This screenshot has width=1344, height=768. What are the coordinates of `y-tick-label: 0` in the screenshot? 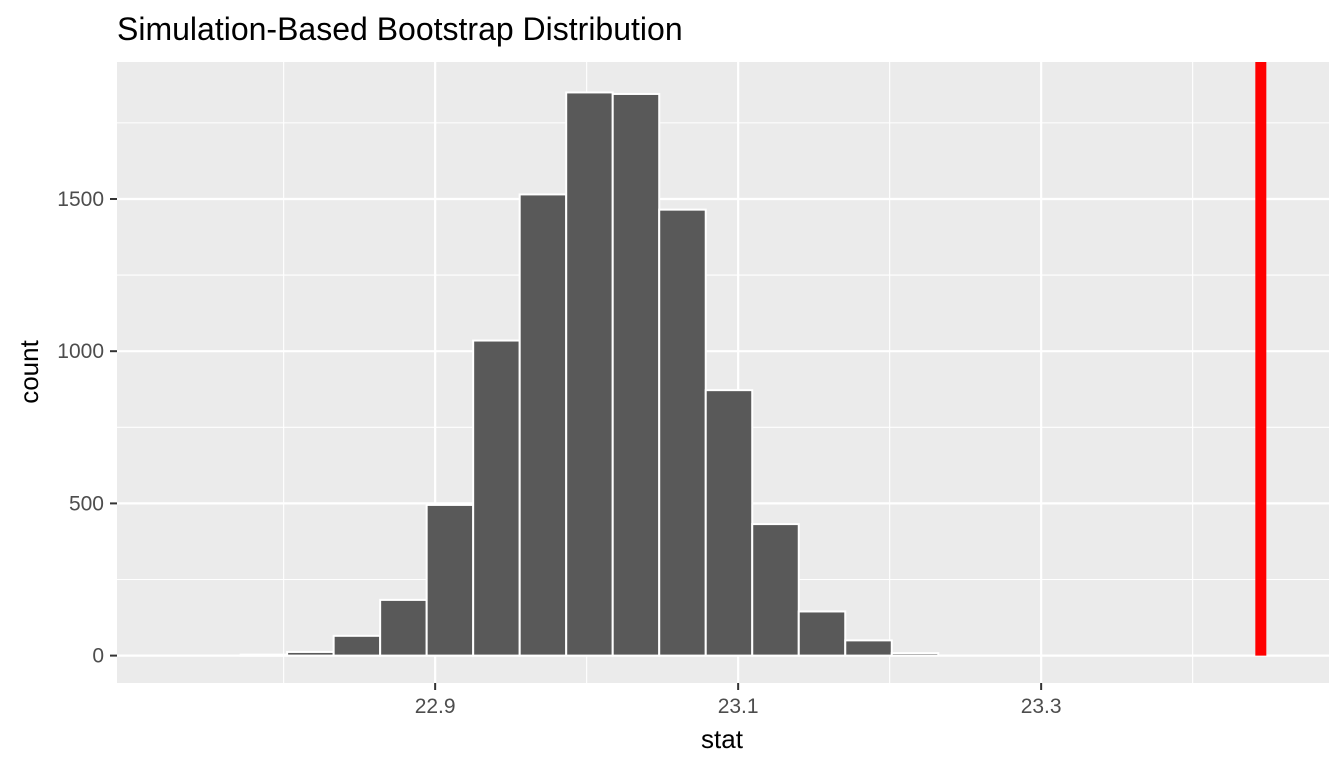 It's located at (98, 656).